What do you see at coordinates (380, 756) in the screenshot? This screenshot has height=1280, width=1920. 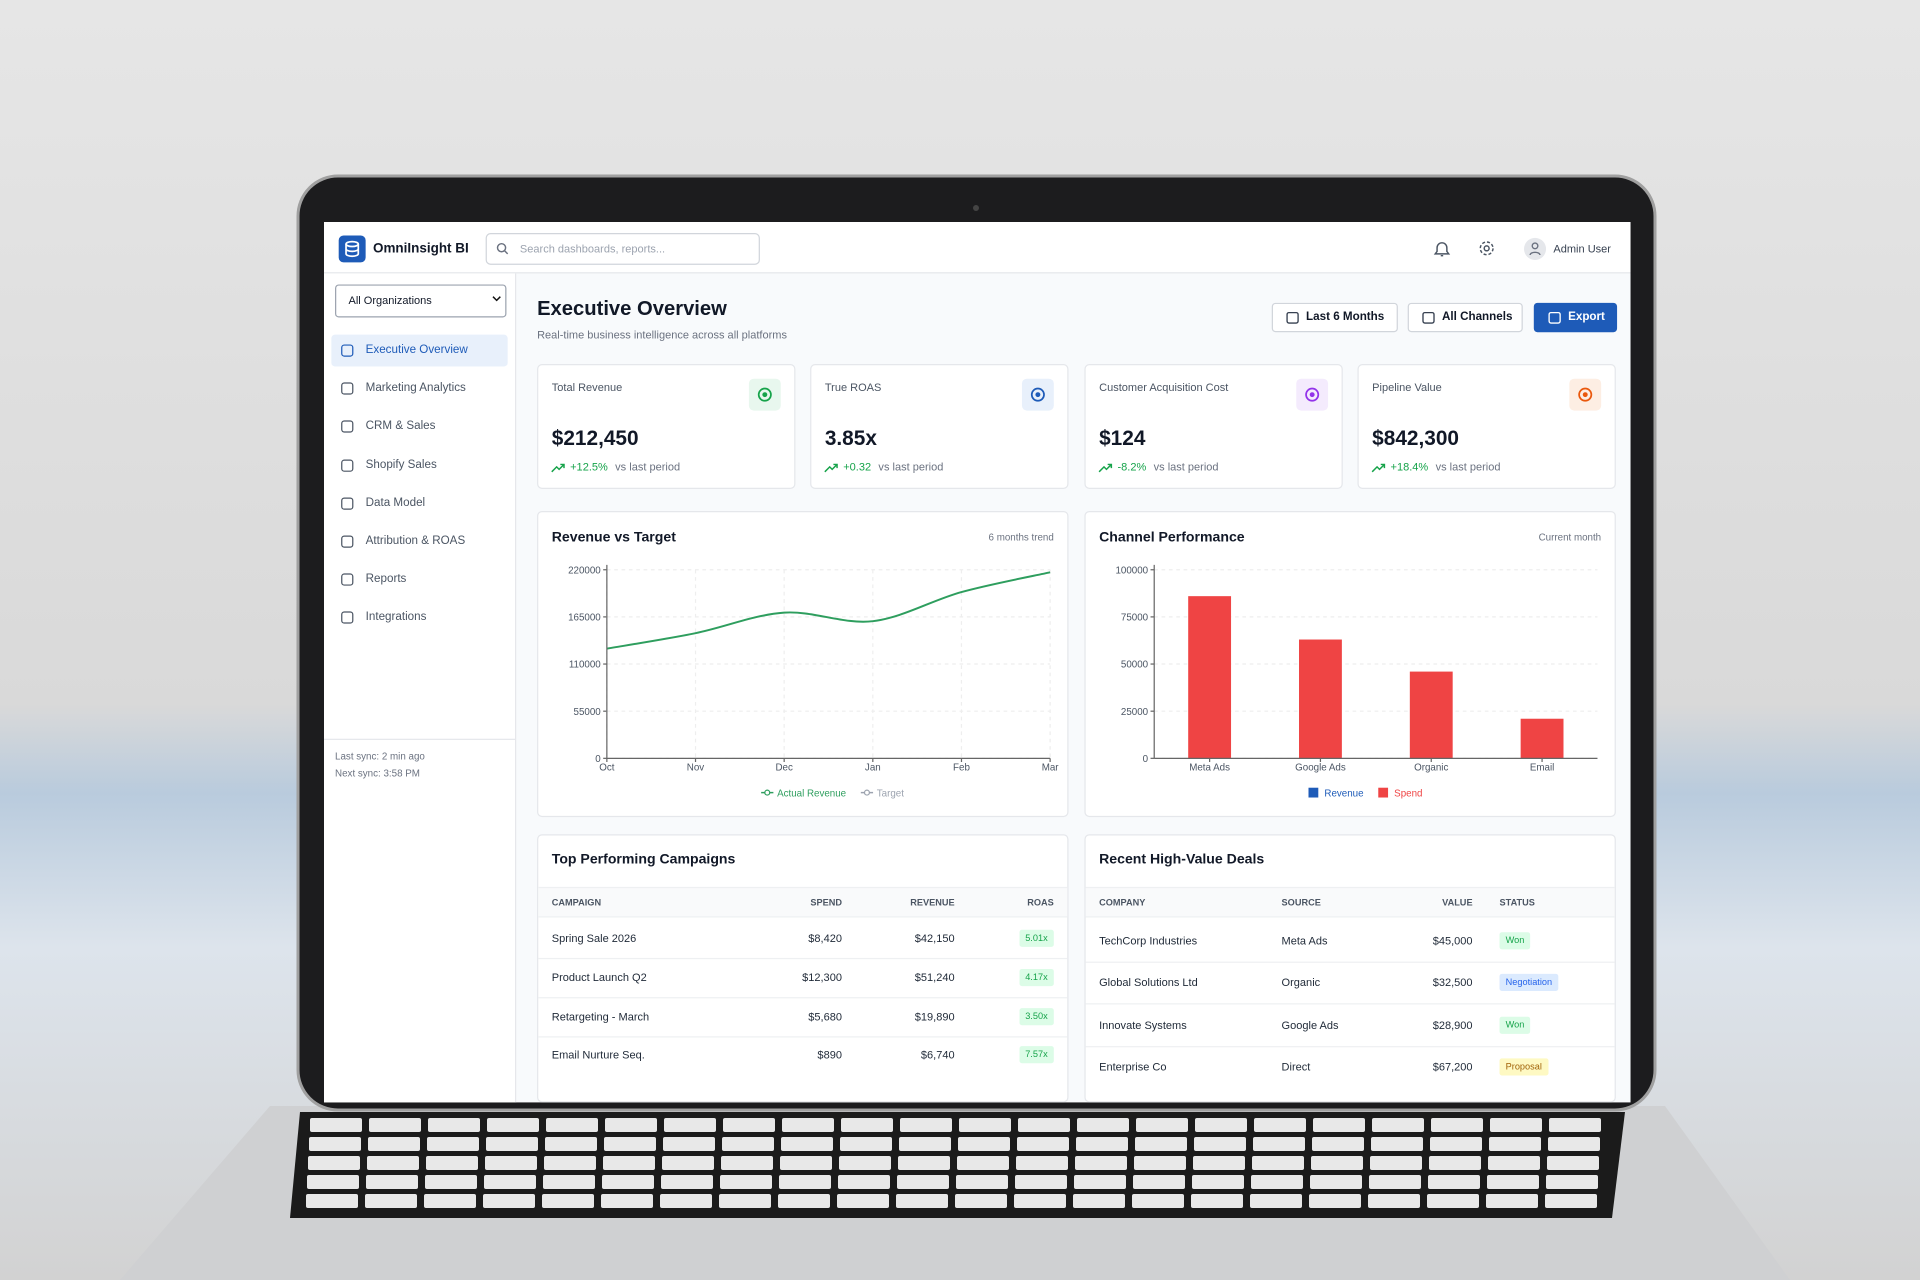 I see `sync-info: Last sync: 2 min ago` at bounding box center [380, 756].